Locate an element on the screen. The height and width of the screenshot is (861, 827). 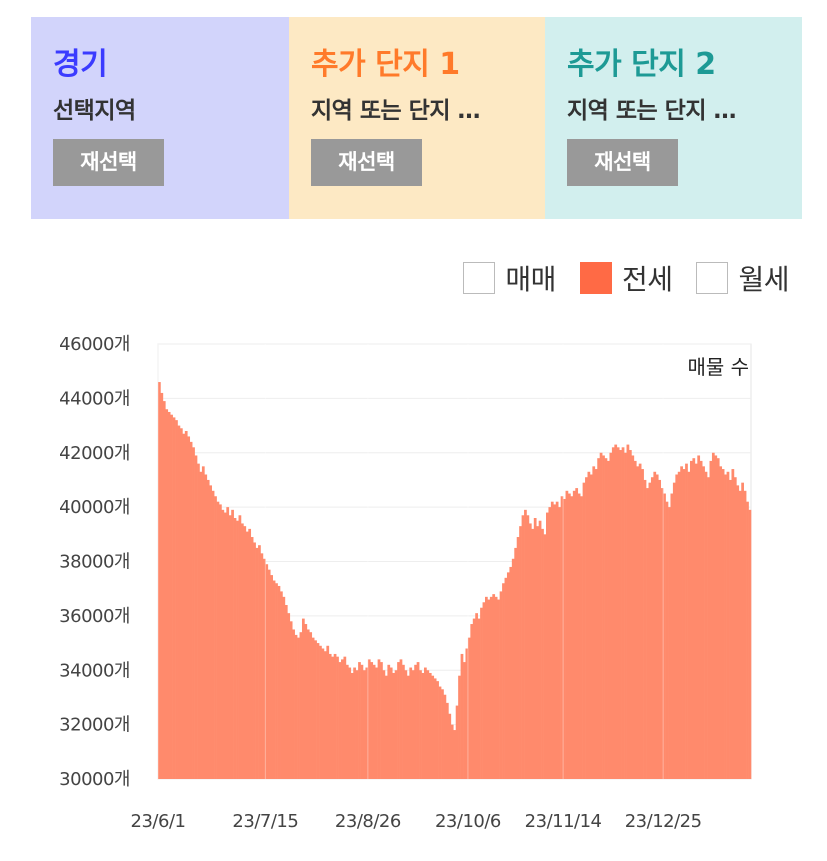
reselect-extra-2-button: 재선택 is located at coordinates (622, 162).